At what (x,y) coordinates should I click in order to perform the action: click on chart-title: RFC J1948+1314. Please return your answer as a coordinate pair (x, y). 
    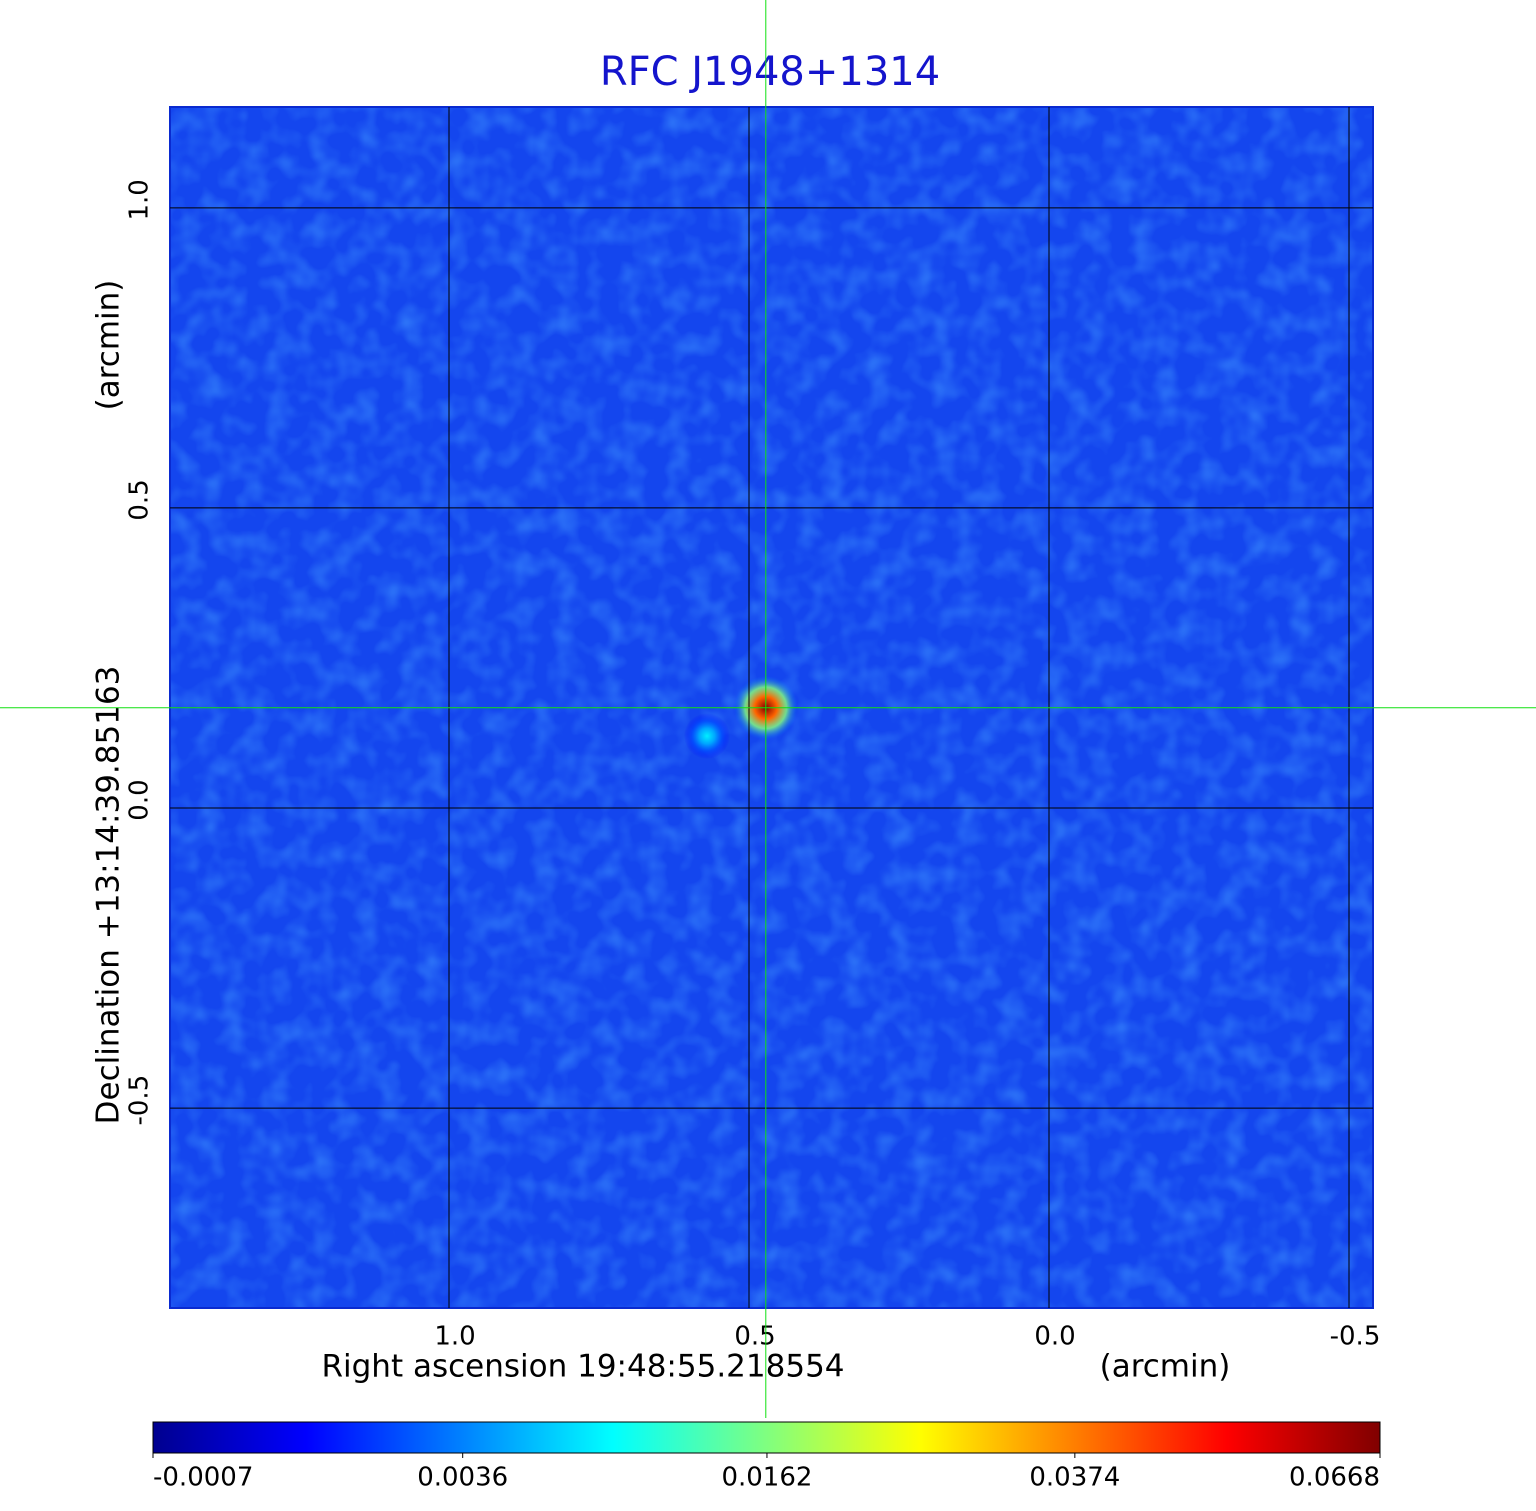
    Looking at the image, I should click on (770, 72).